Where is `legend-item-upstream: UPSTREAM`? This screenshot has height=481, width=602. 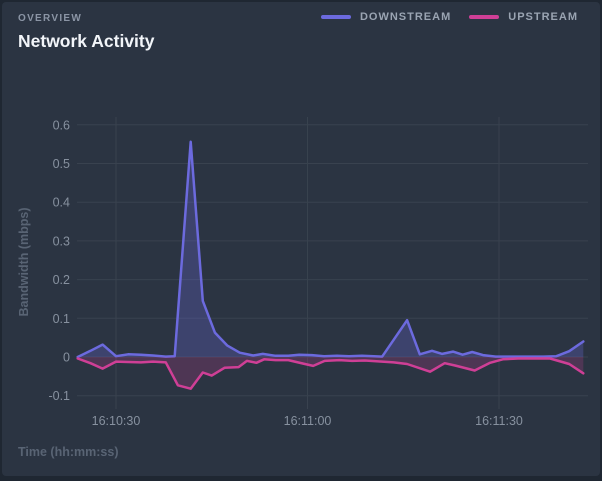
legend-item-upstream: UPSTREAM is located at coordinates (523, 17).